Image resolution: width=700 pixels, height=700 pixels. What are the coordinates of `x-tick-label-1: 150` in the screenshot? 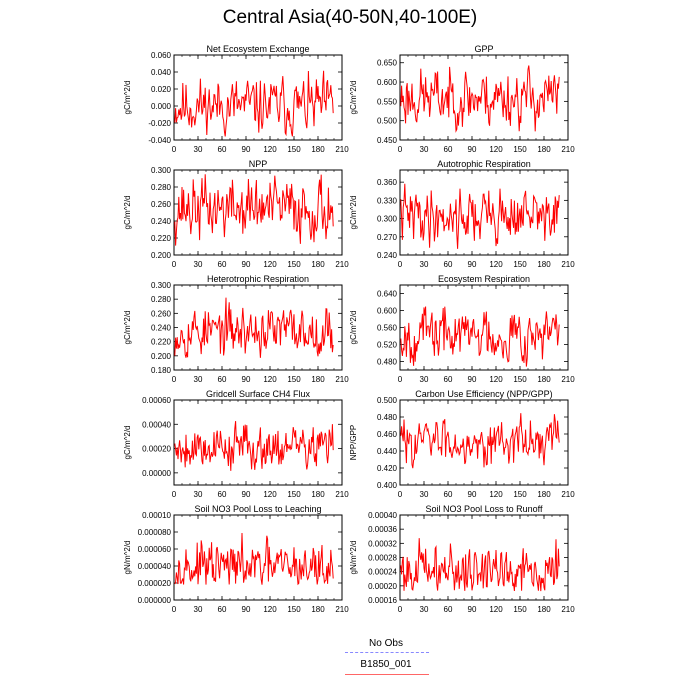 It's located at (520, 149).